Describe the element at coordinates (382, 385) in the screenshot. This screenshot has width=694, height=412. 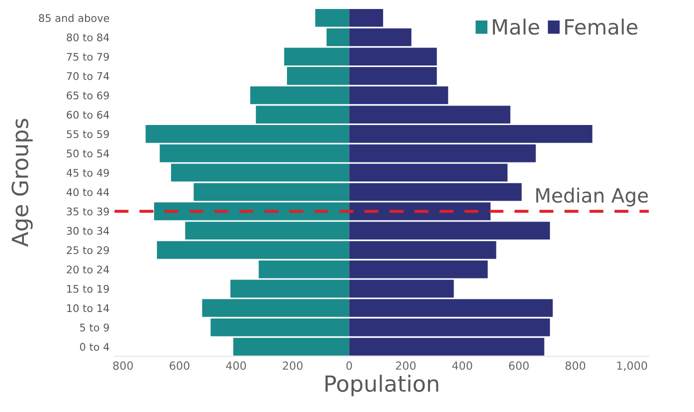
I see `x-axis-title: Population` at that location.